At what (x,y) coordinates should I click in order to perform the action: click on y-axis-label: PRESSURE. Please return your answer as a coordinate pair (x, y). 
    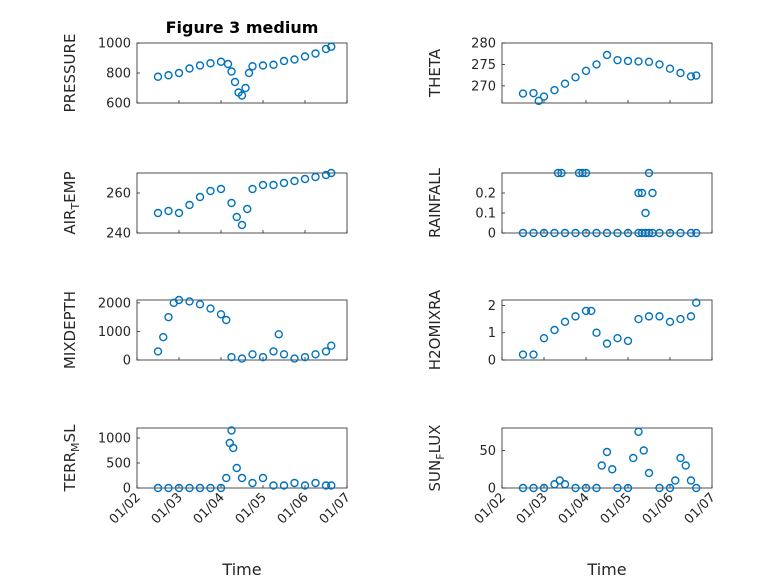
    Looking at the image, I should click on (70, 73).